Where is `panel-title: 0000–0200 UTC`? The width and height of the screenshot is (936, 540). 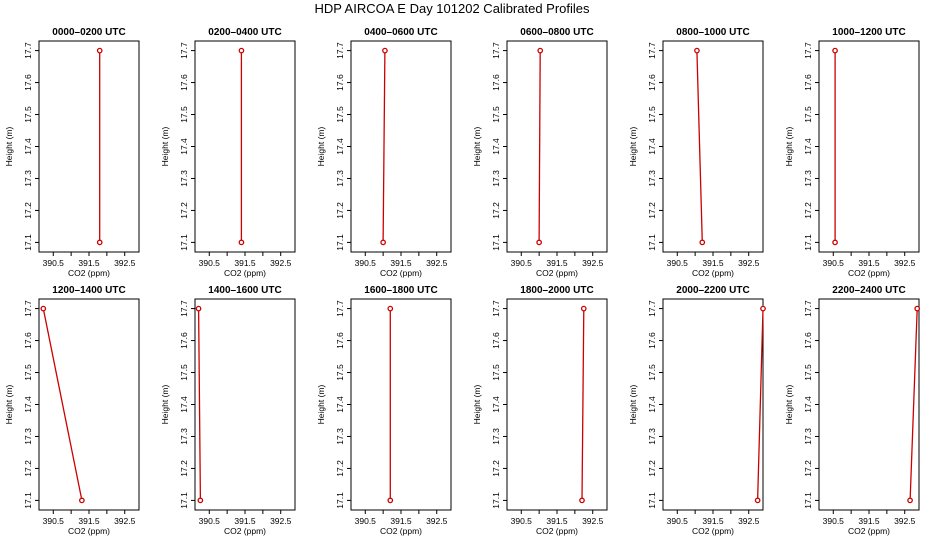 panel-title: 0000–0200 UTC is located at coordinates (88, 32).